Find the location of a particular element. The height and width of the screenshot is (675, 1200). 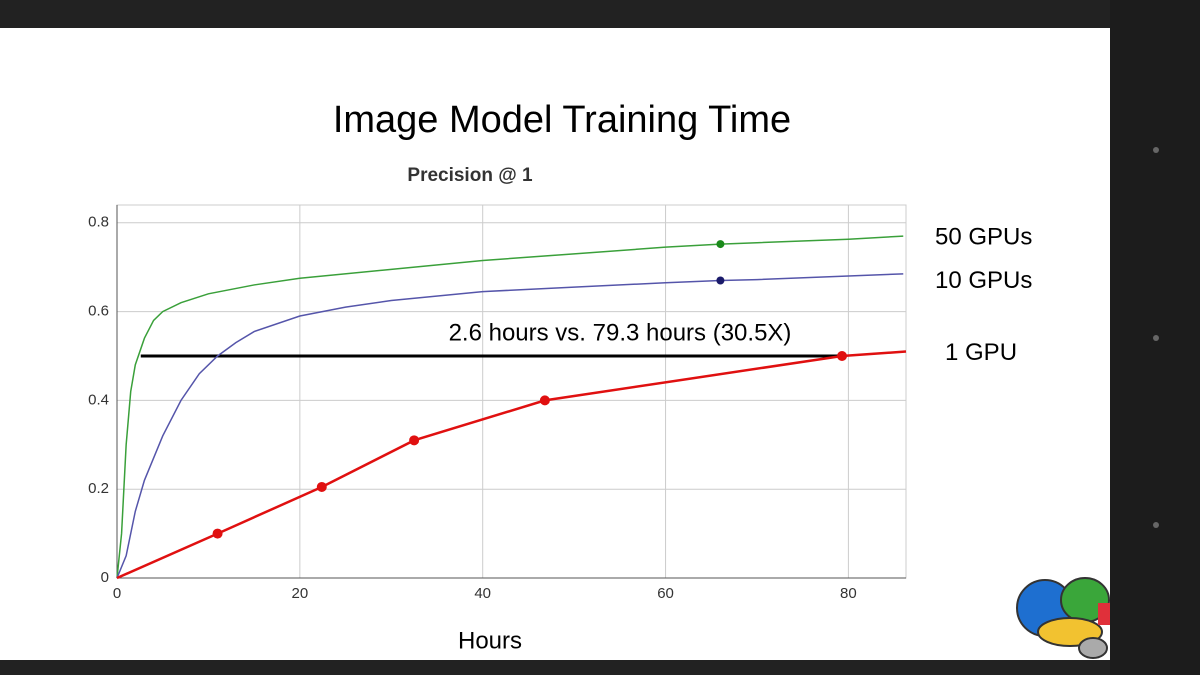

legend-label: 50 GPUs is located at coordinates (983, 236).